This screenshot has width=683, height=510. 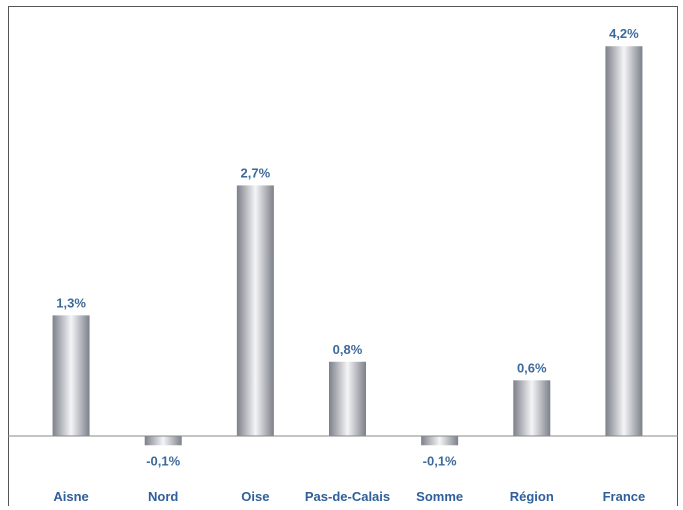 I want to click on category-label: Somme, so click(x=439, y=496).